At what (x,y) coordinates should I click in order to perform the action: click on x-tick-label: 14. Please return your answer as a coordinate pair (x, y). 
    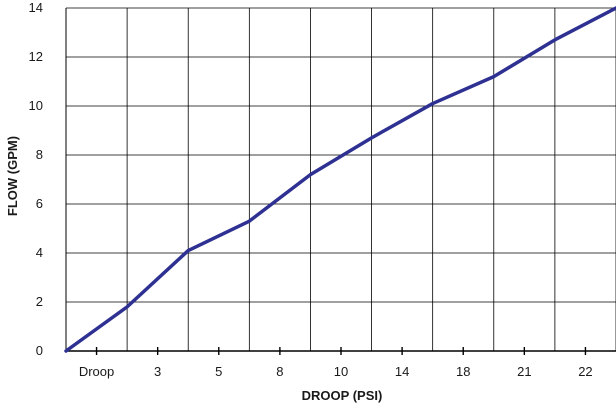
    Looking at the image, I should click on (402, 371).